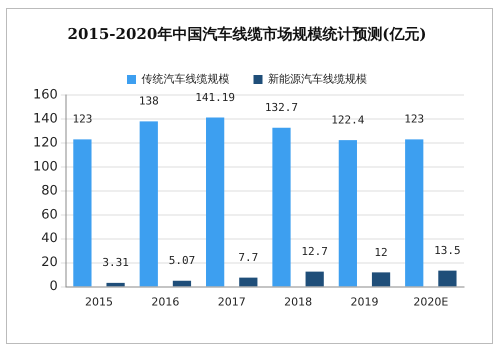 The image size is (500, 362). Describe the element at coordinates (348, 119) in the screenshot. I see `data-label: 122.4` at that location.